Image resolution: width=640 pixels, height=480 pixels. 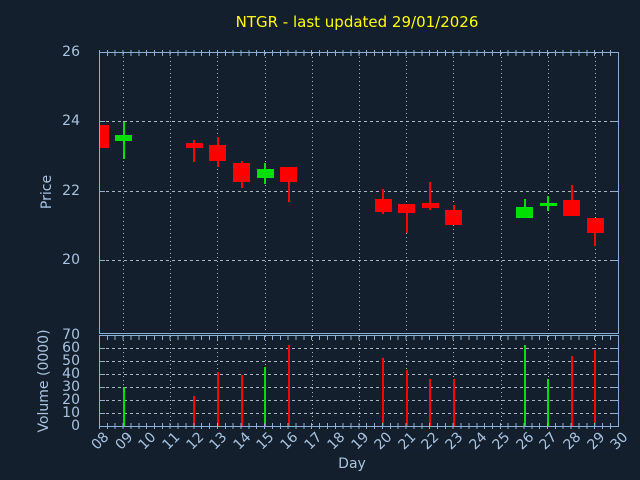 I want to click on chart-title: NTGR - last updated 29/01/2026, so click(x=357, y=22).